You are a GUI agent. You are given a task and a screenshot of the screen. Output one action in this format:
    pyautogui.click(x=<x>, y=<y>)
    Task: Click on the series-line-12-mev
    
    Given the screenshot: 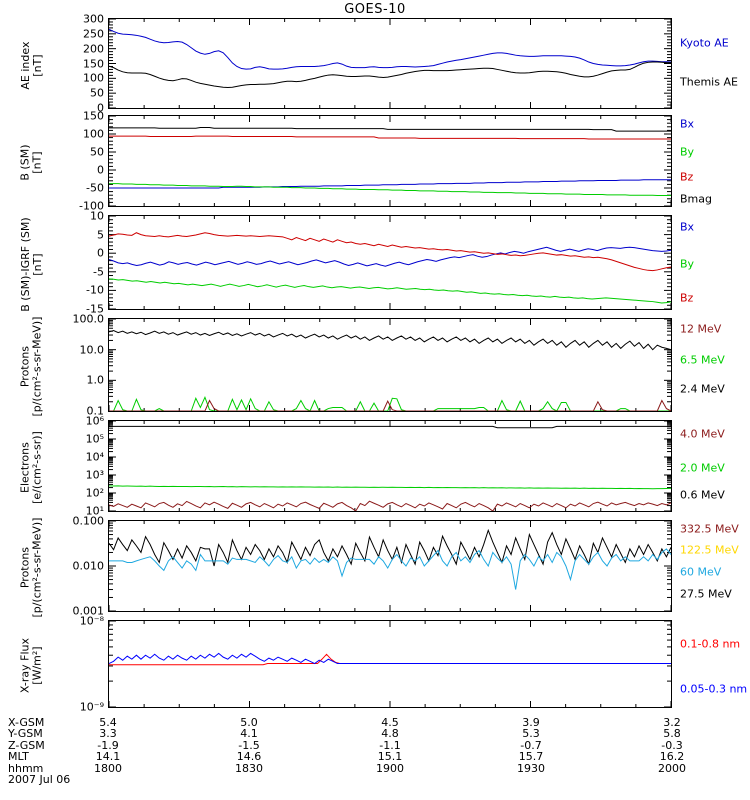 What is the action you would take?
    pyautogui.click(x=390, y=405)
    